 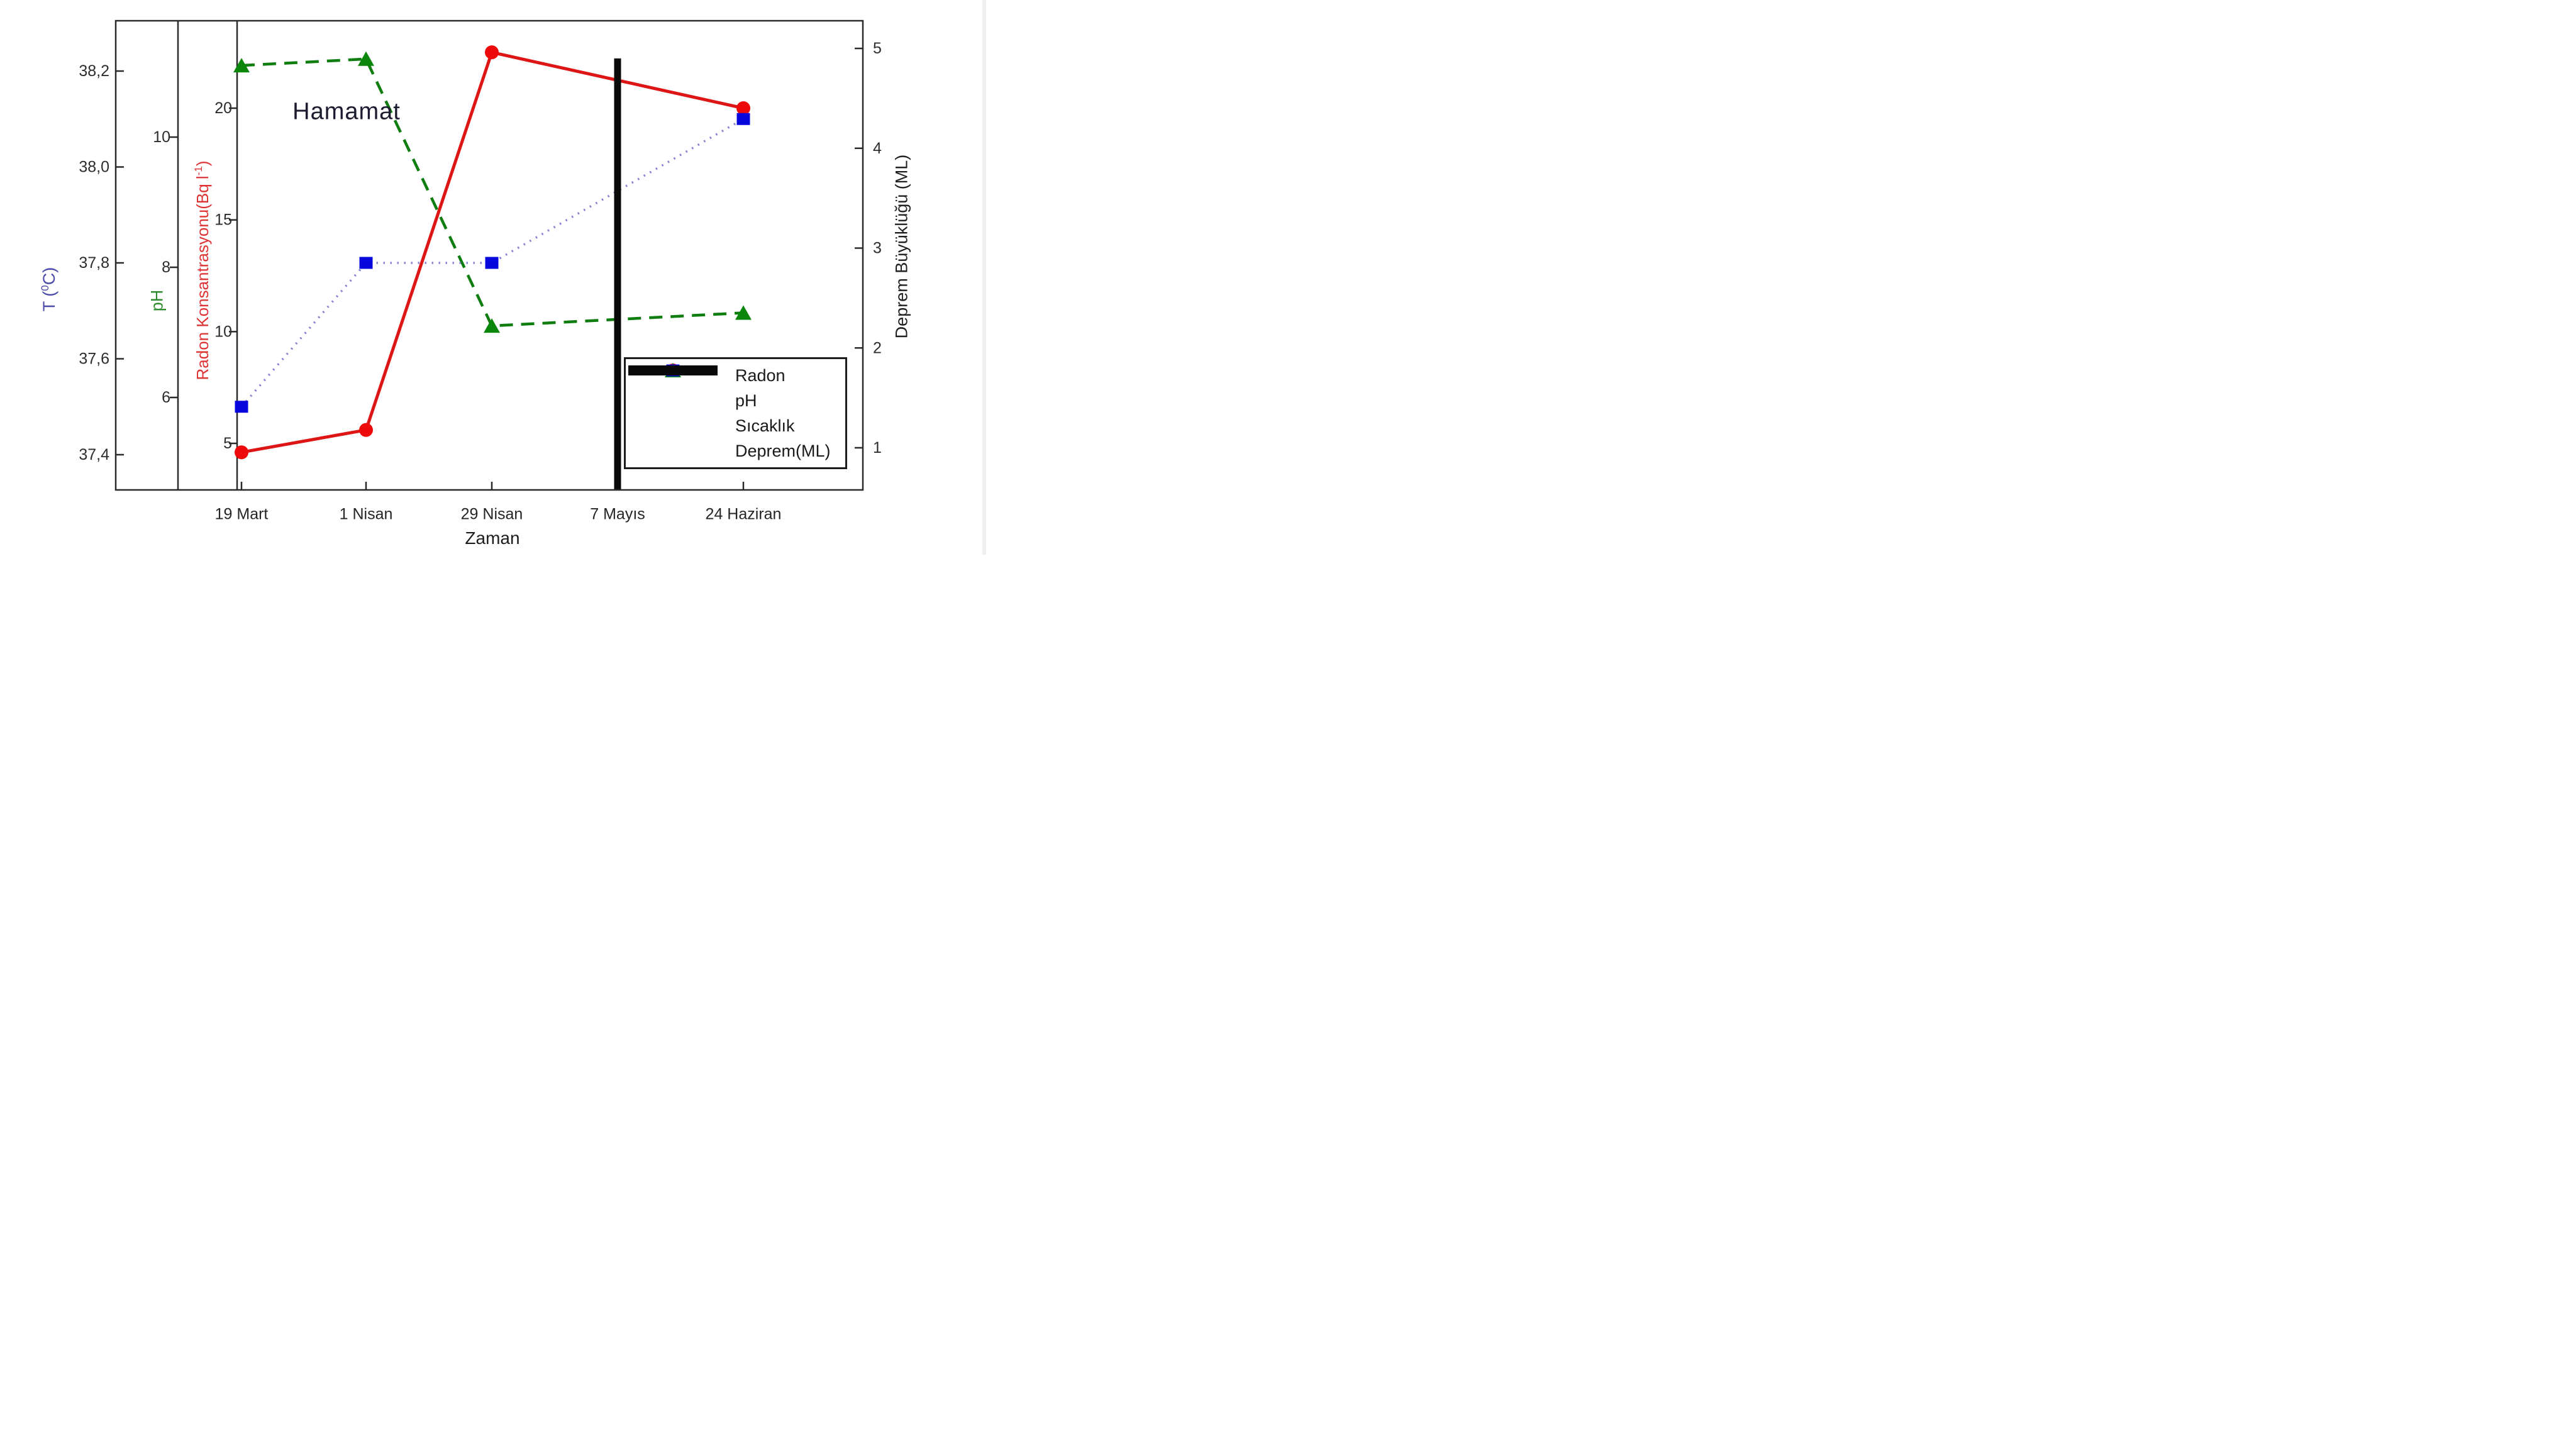 I want to click on Deprem(ML)-legend-glyph, so click(x=673, y=370).